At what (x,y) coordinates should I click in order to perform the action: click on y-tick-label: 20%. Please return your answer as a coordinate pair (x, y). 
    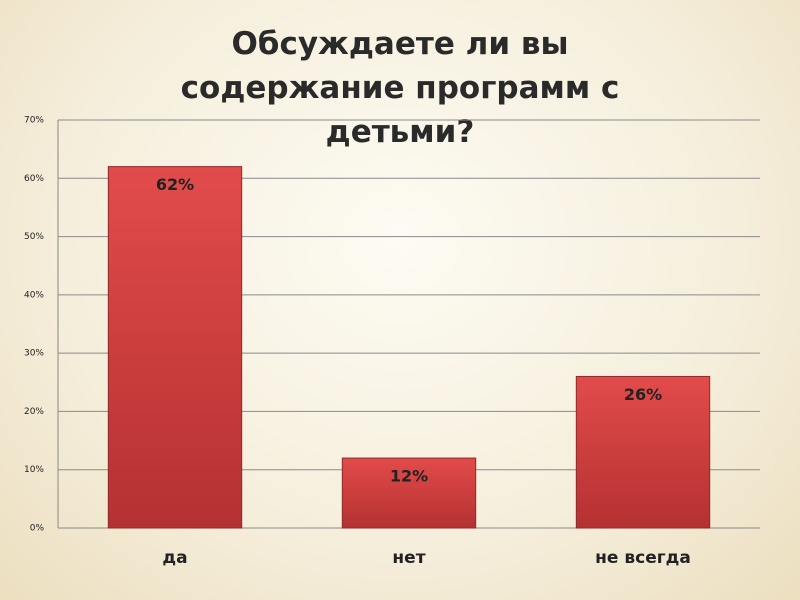
    Looking at the image, I should click on (34, 412).